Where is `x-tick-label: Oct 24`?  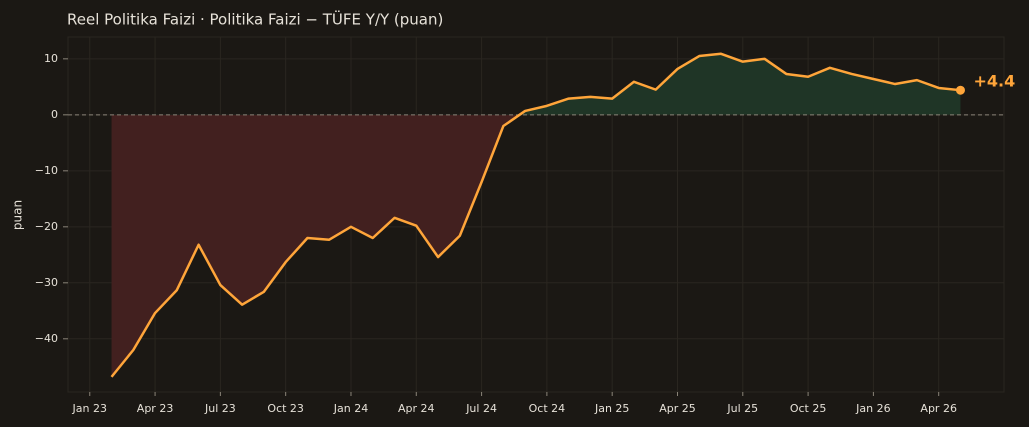 x-tick-label: Oct 24 is located at coordinates (547, 408).